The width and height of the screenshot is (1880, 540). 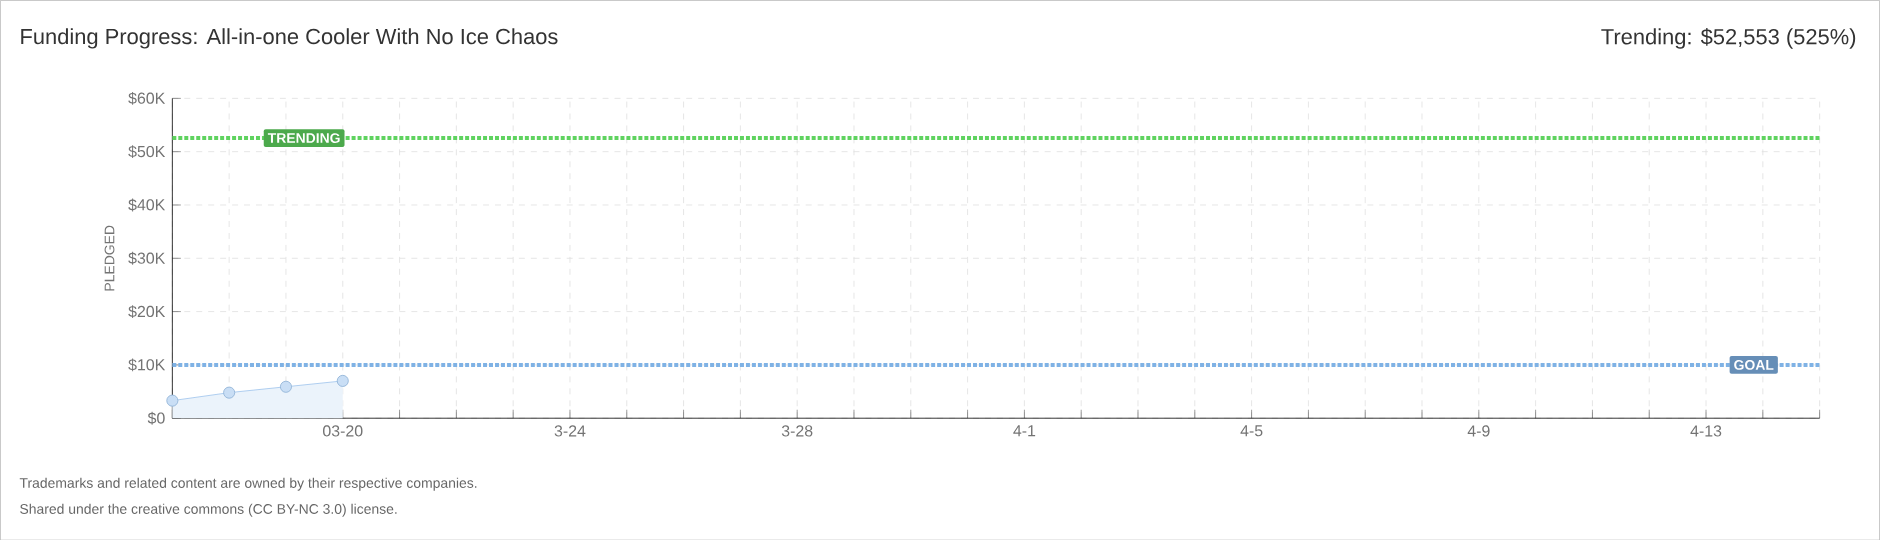 What do you see at coordinates (1728, 38) in the screenshot?
I see `text: Trending: $52,553 (525%)` at bounding box center [1728, 38].